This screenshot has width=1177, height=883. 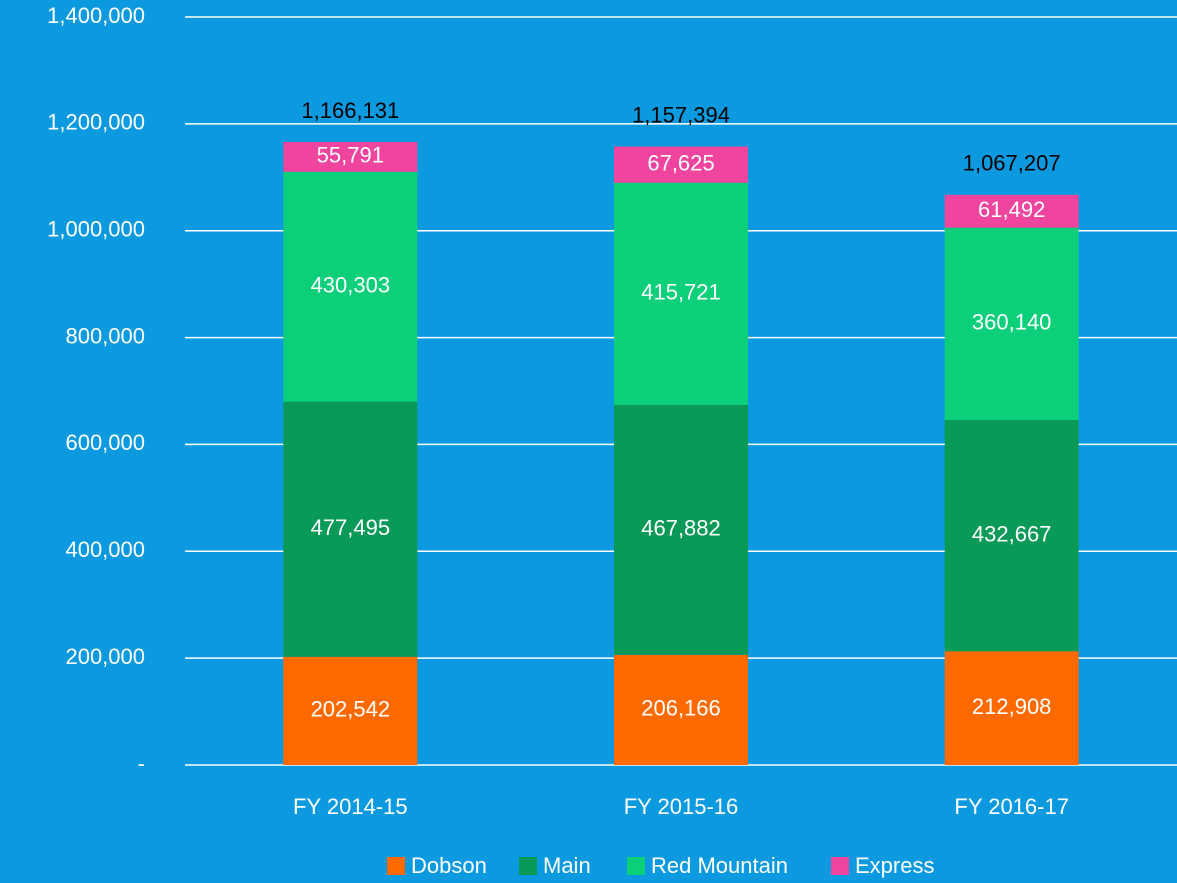 What do you see at coordinates (105, 549) in the screenshot?
I see `y-tick-label: 400,000` at bounding box center [105, 549].